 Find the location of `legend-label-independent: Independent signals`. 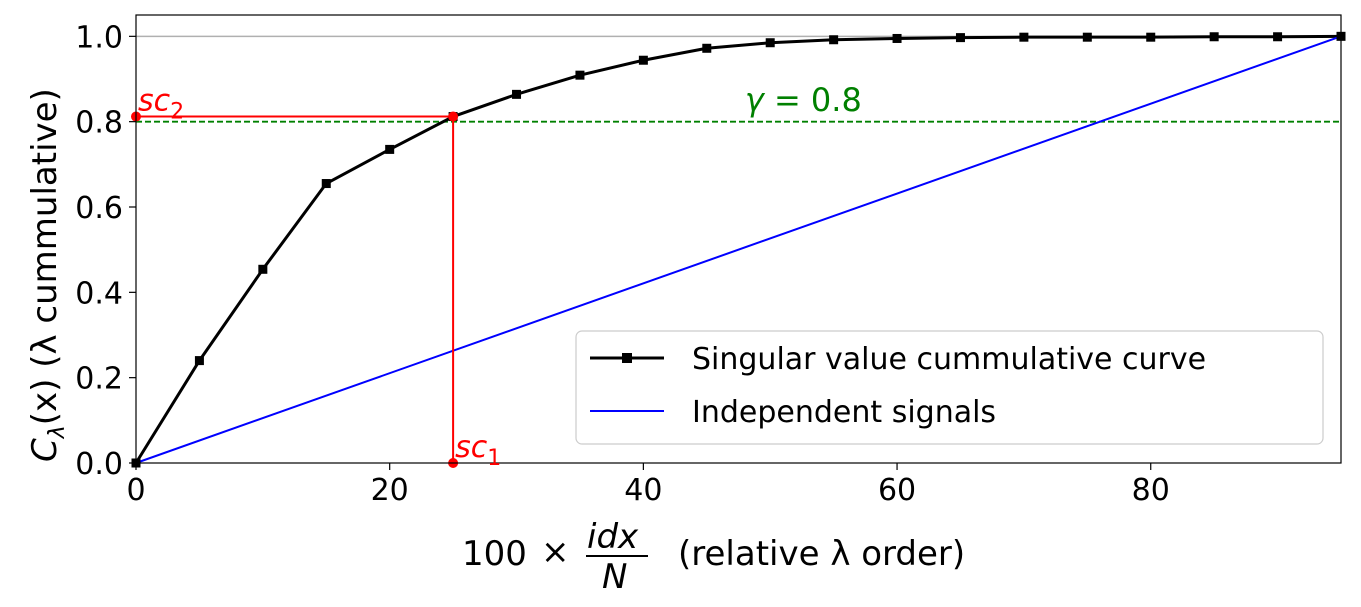

legend-label-independent: Independent signals is located at coordinates (844, 412).